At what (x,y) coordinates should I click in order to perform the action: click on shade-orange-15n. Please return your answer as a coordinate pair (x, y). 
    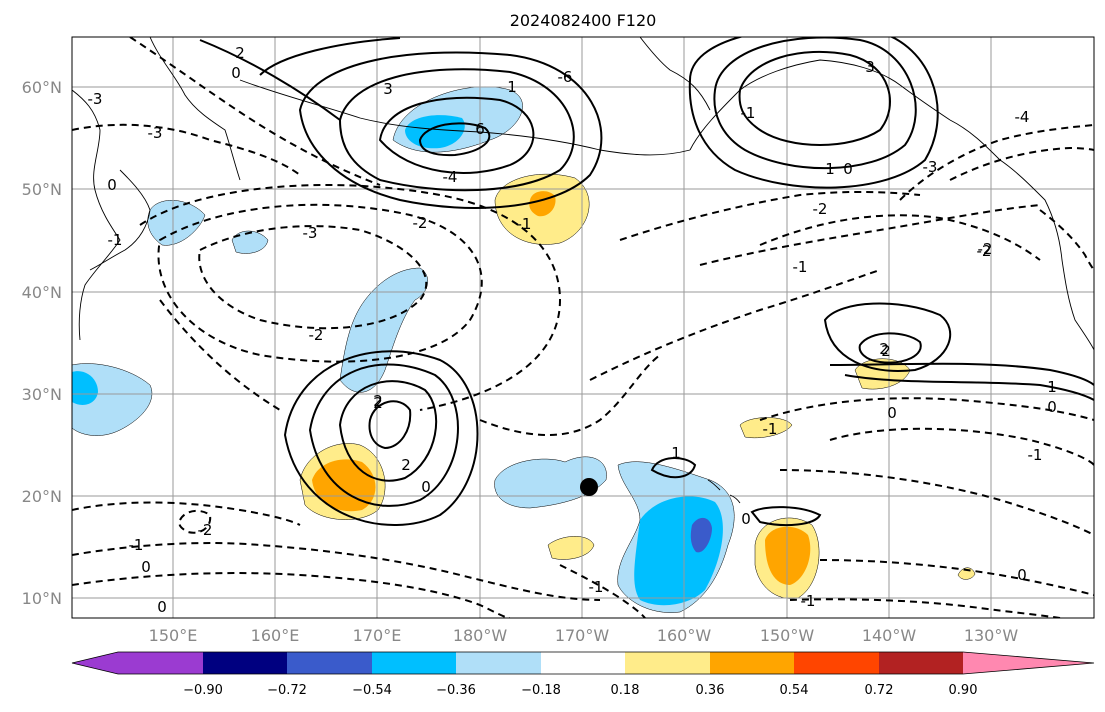
    Looking at the image, I should click on (788, 555).